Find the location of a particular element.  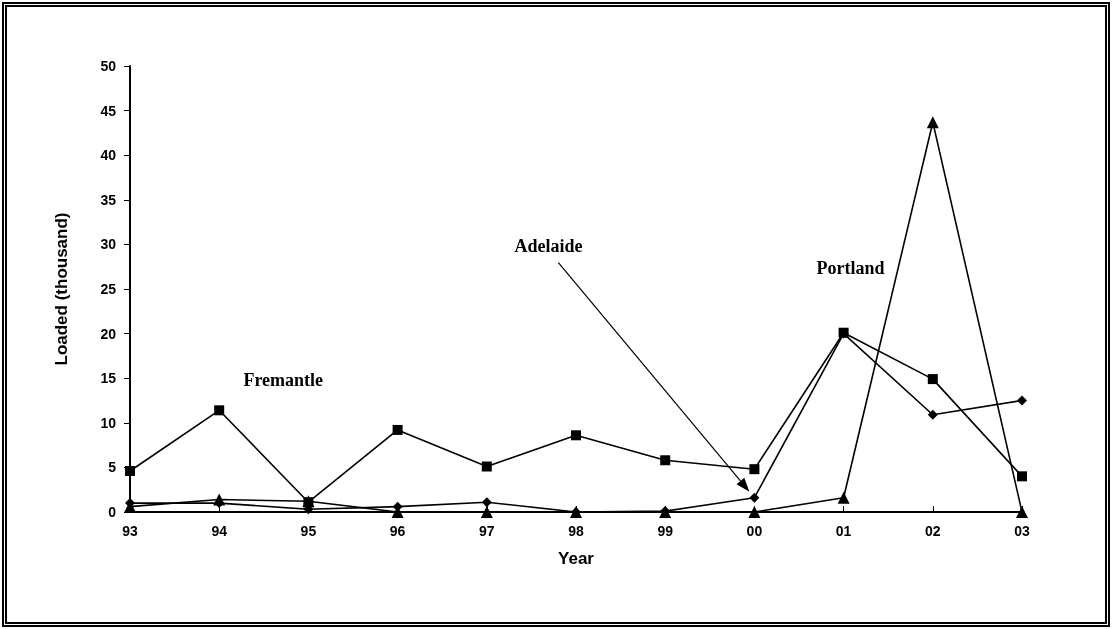

y-tick-label: 30 is located at coordinates (108, 244).